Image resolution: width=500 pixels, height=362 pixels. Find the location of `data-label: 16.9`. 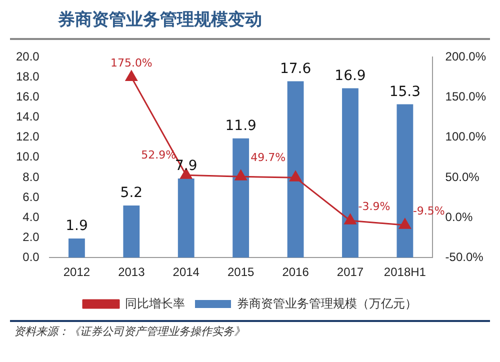

data-label: 16.9 is located at coordinates (350, 76).